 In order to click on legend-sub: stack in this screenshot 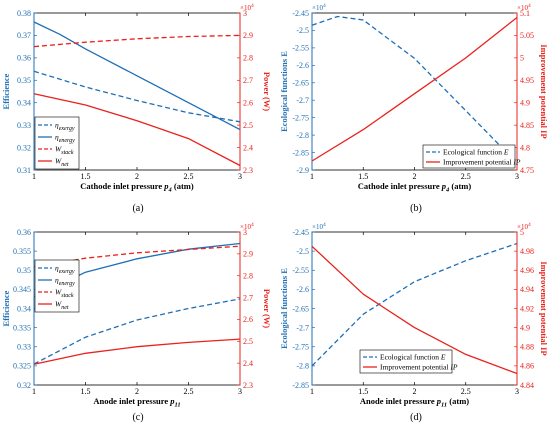, I will do `click(67, 153)`.